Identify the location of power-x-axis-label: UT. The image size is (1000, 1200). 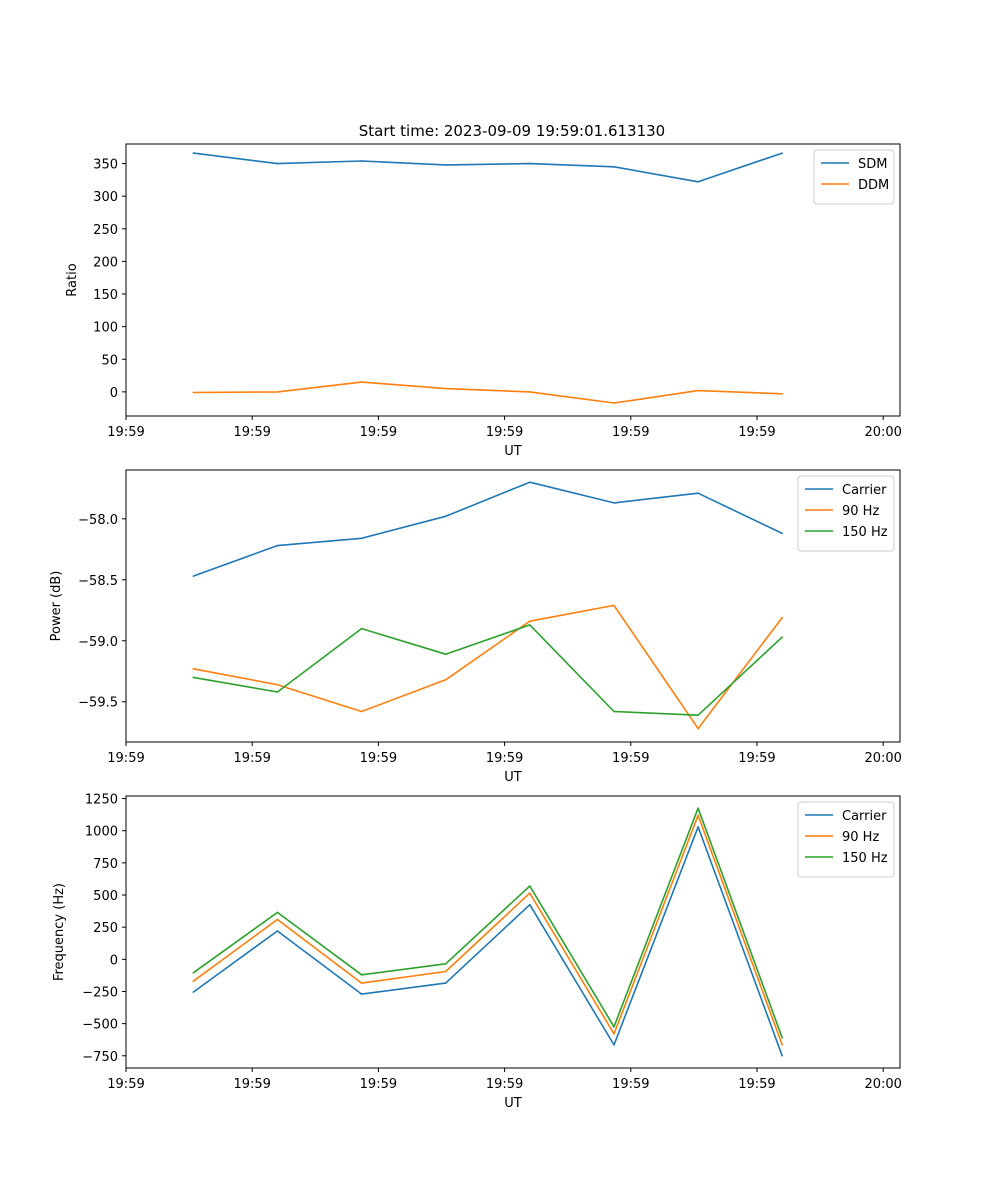
(513, 777).